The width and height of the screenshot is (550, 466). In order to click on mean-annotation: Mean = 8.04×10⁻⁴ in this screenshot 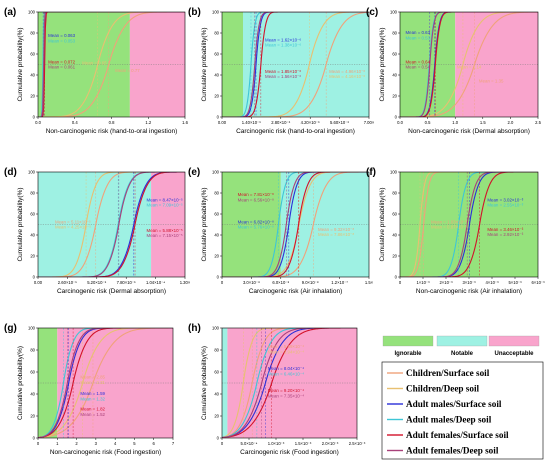, I will do `click(286, 368)`.